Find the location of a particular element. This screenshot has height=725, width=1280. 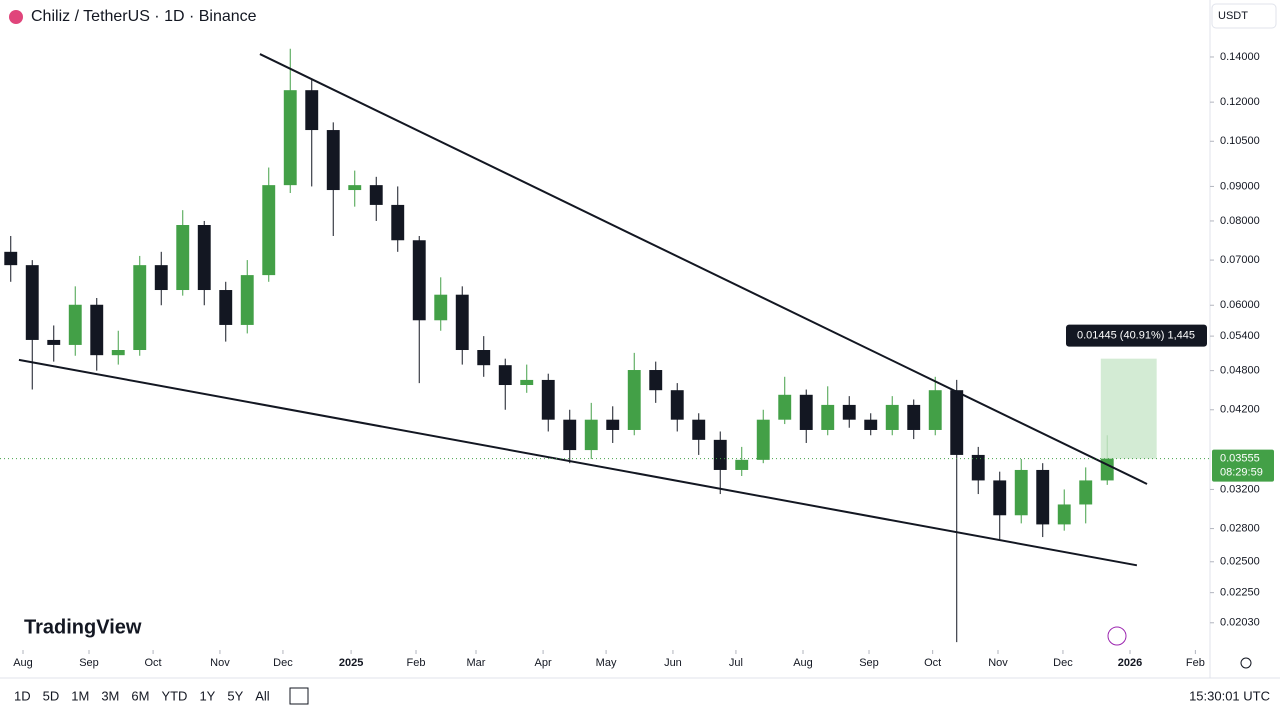

x-tick-label: Jun is located at coordinates (673, 663).